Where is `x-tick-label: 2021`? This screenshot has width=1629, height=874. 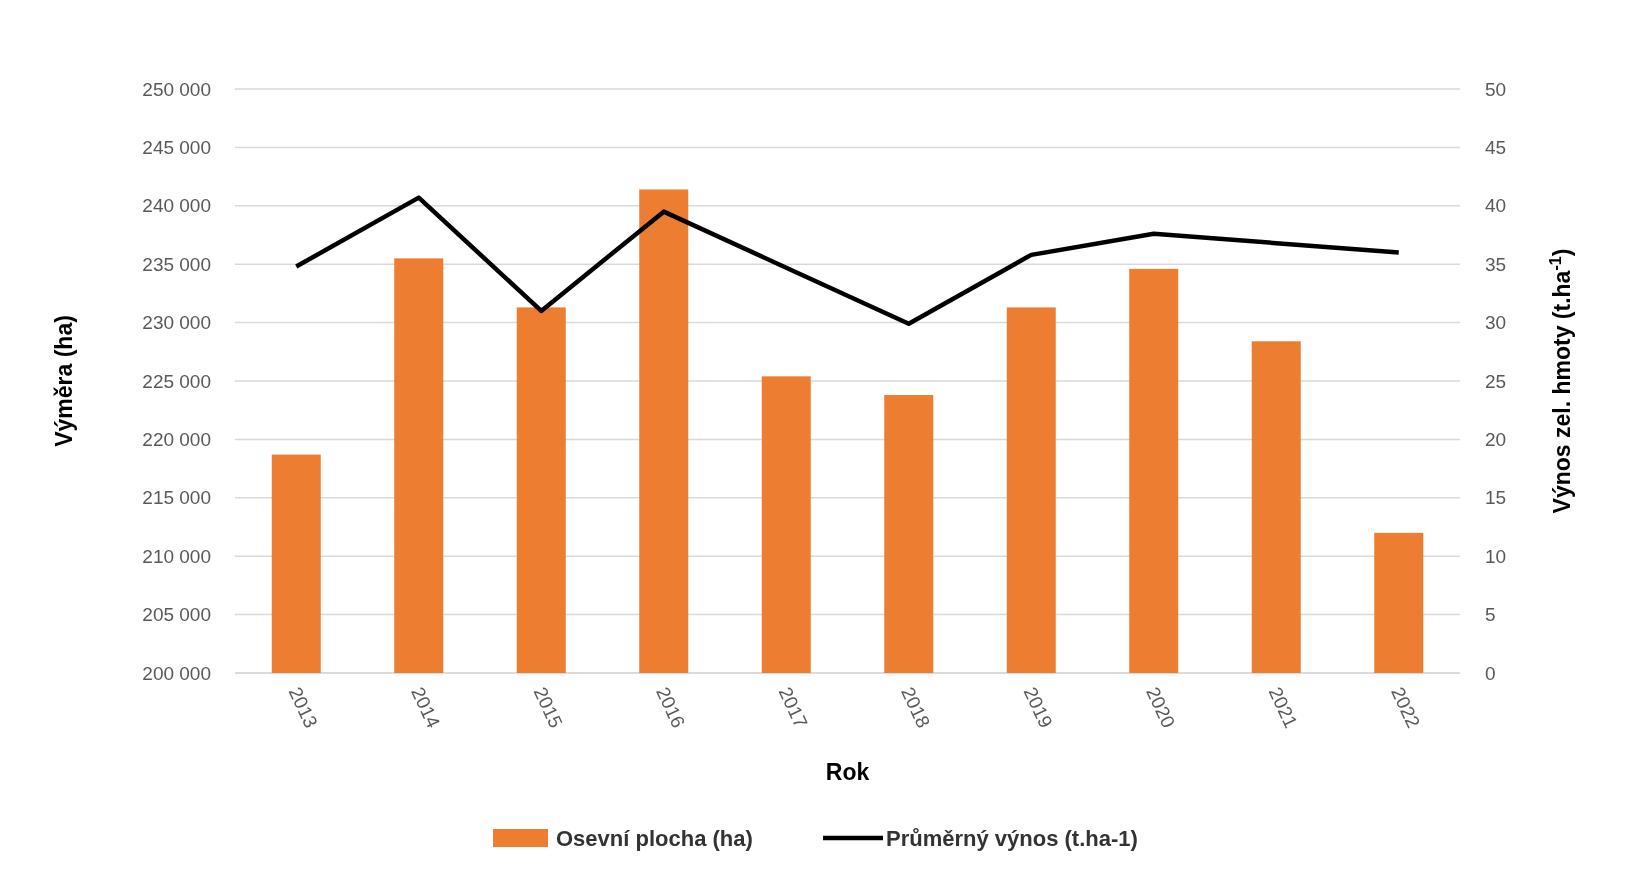
x-tick-label: 2021 is located at coordinates (1283, 707).